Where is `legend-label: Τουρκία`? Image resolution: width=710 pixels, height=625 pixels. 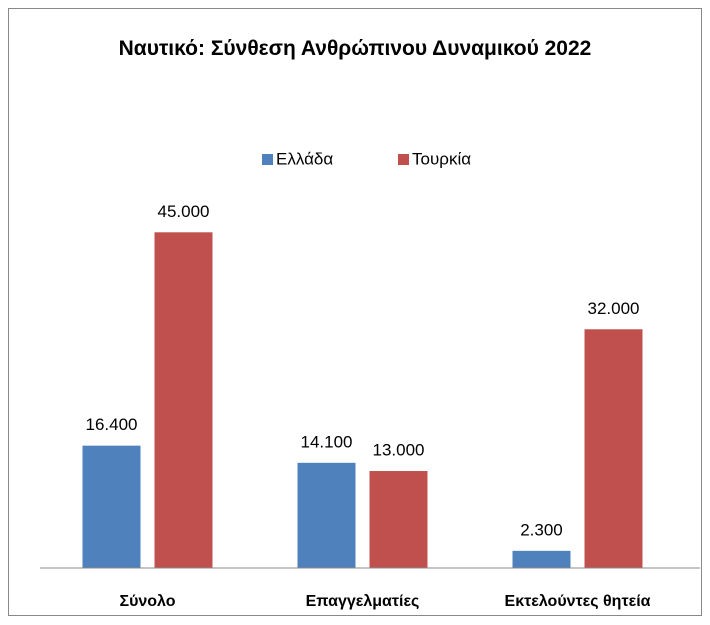
legend-label: Τουρκία is located at coordinates (441, 158).